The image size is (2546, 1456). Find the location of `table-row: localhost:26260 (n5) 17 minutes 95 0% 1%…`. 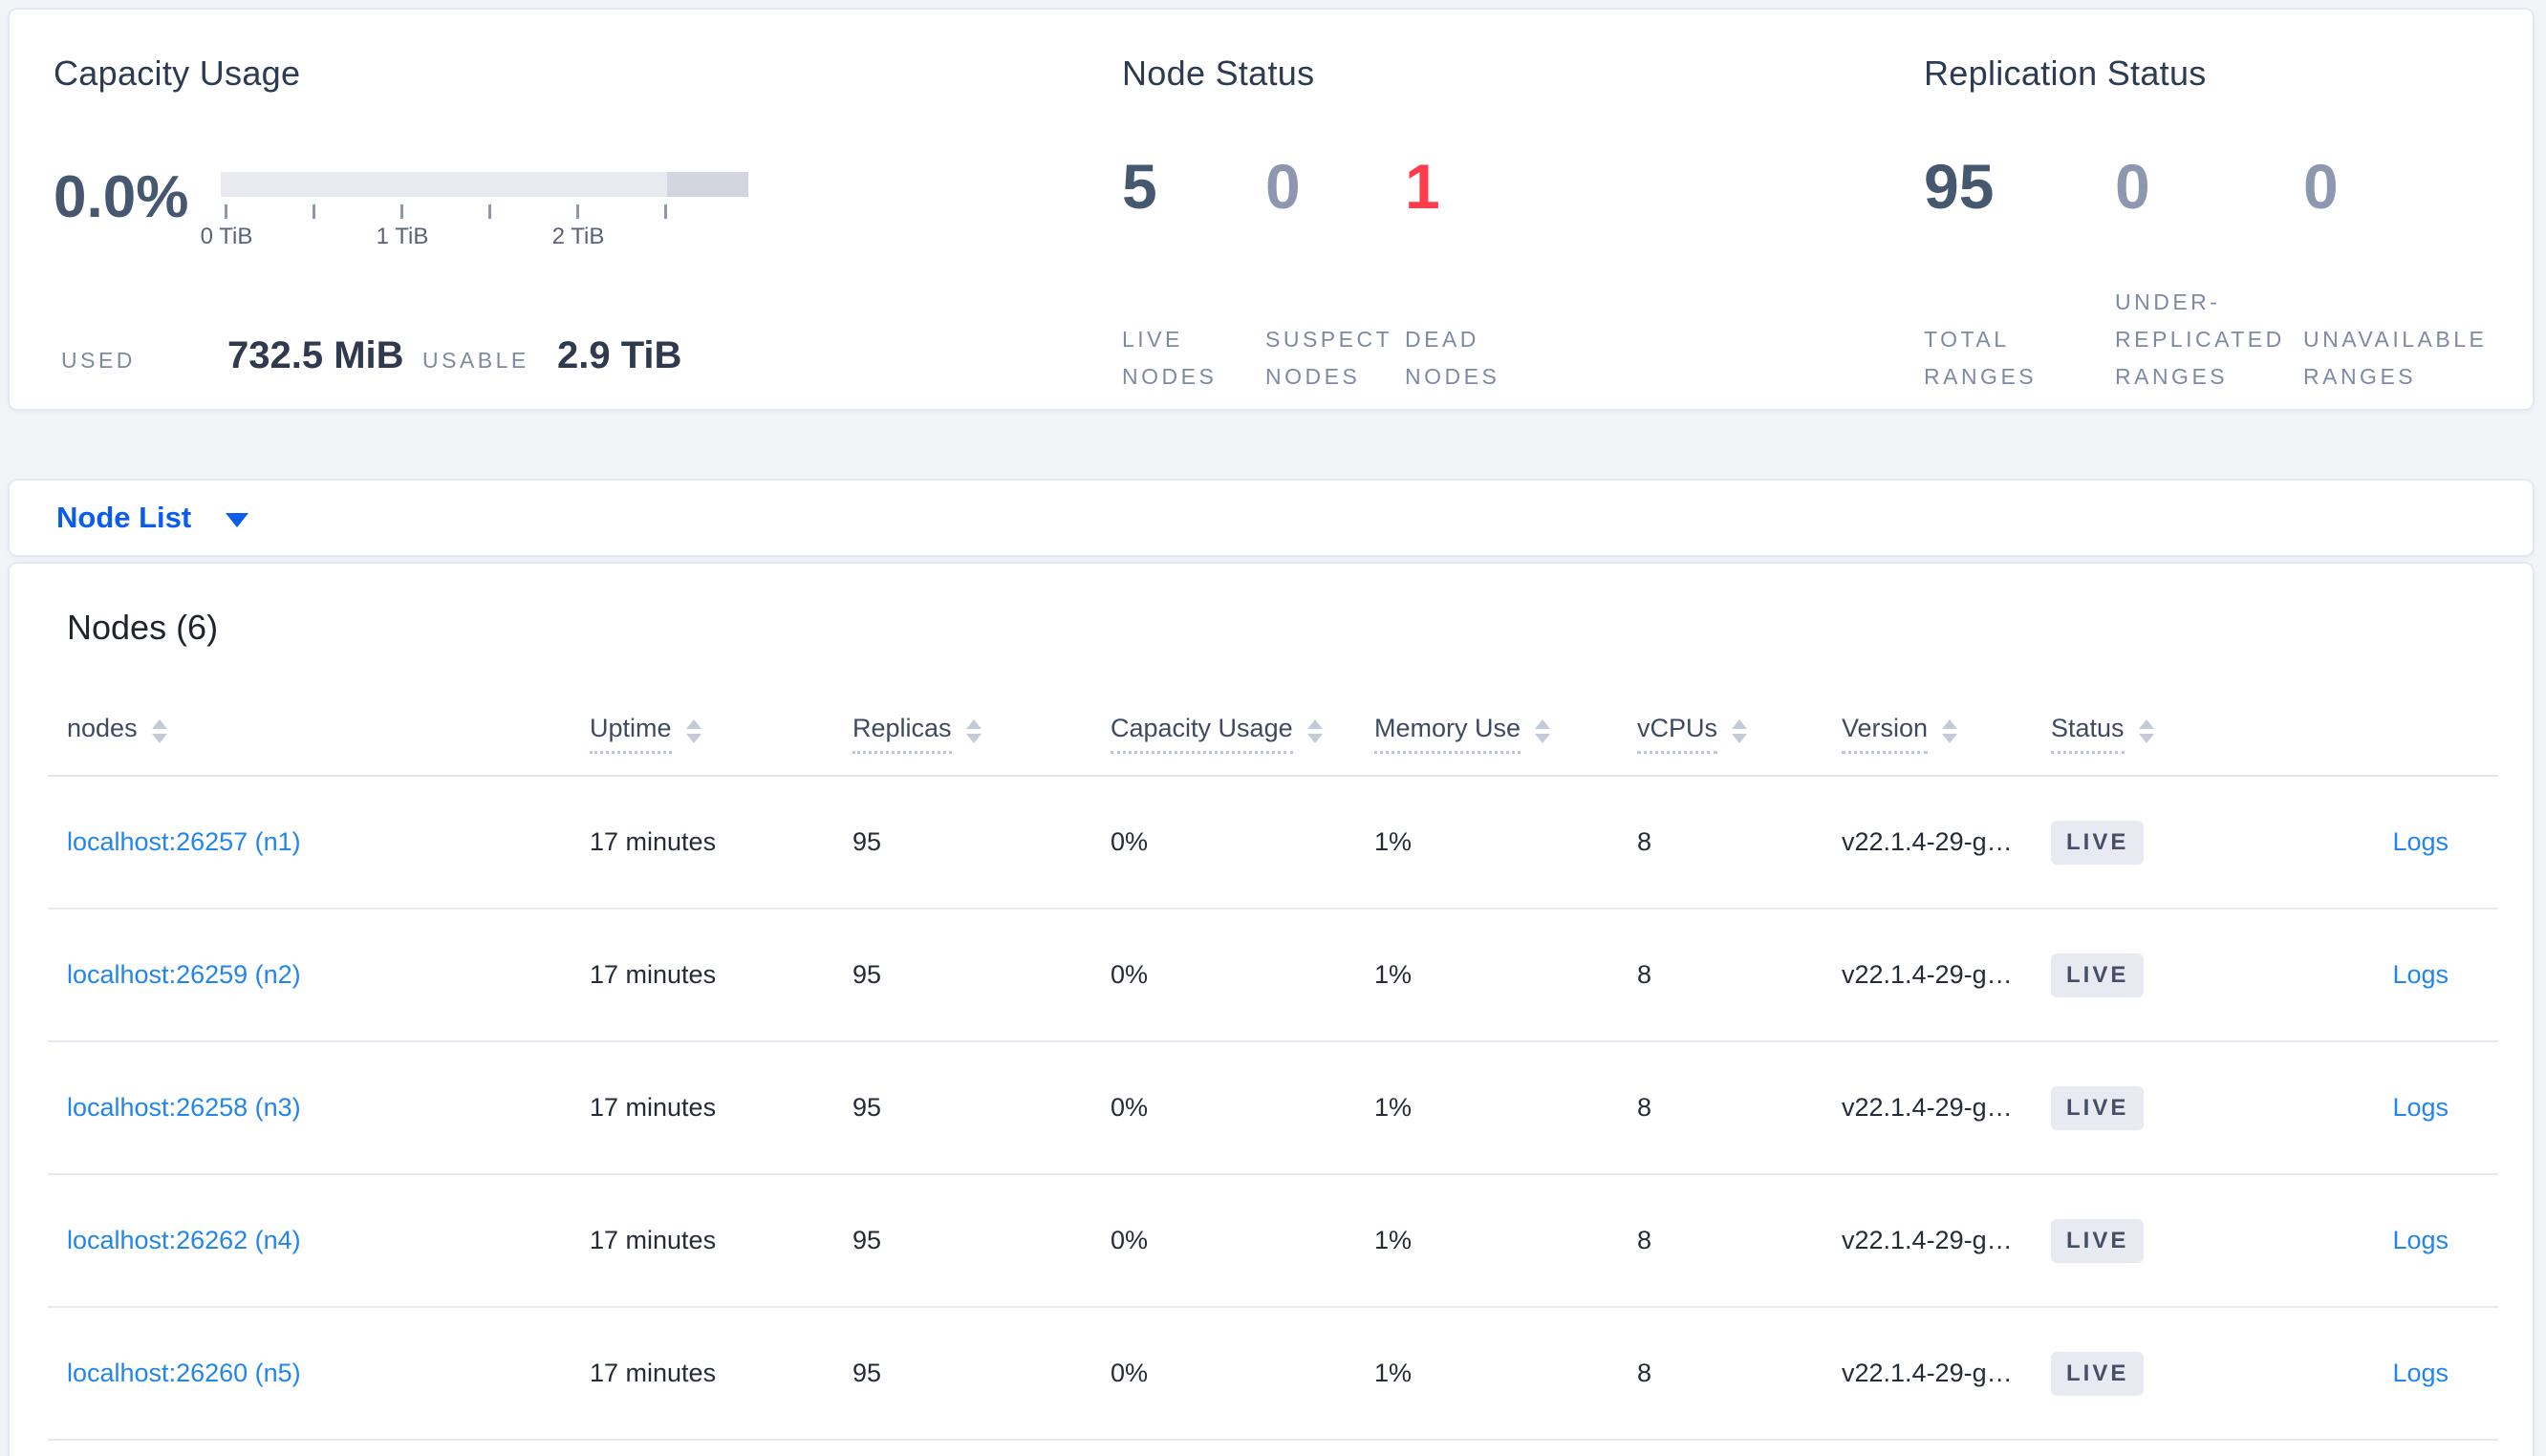

table-row: localhost:26260 (n5) 17 minutes 95 0% 1%… is located at coordinates (1273, 1374).